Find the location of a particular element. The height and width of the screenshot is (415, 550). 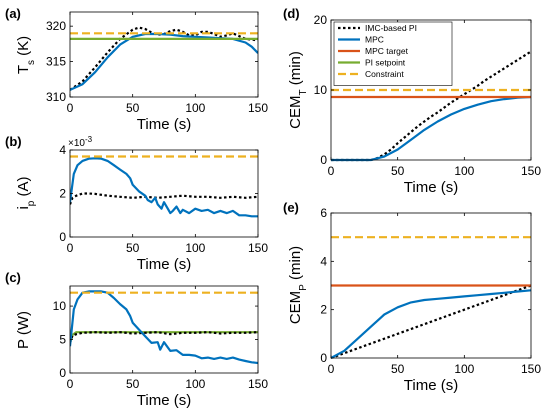

y-tick-label: 310 is located at coordinates (56, 97).